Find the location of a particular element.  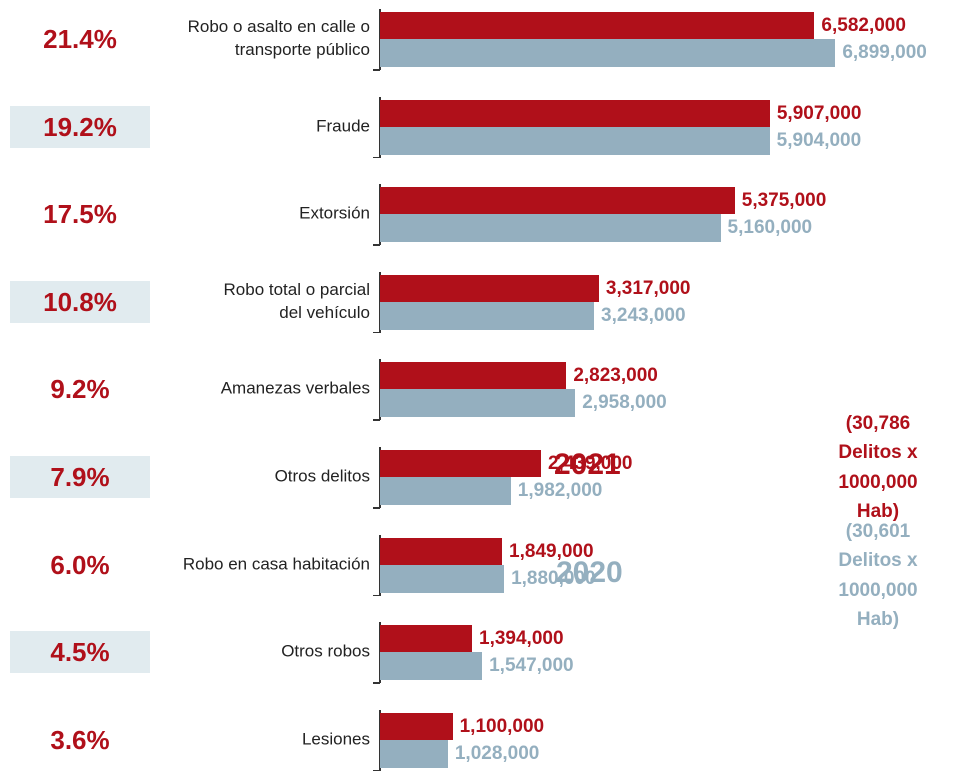

share-label: 10.8% is located at coordinates (80, 301).